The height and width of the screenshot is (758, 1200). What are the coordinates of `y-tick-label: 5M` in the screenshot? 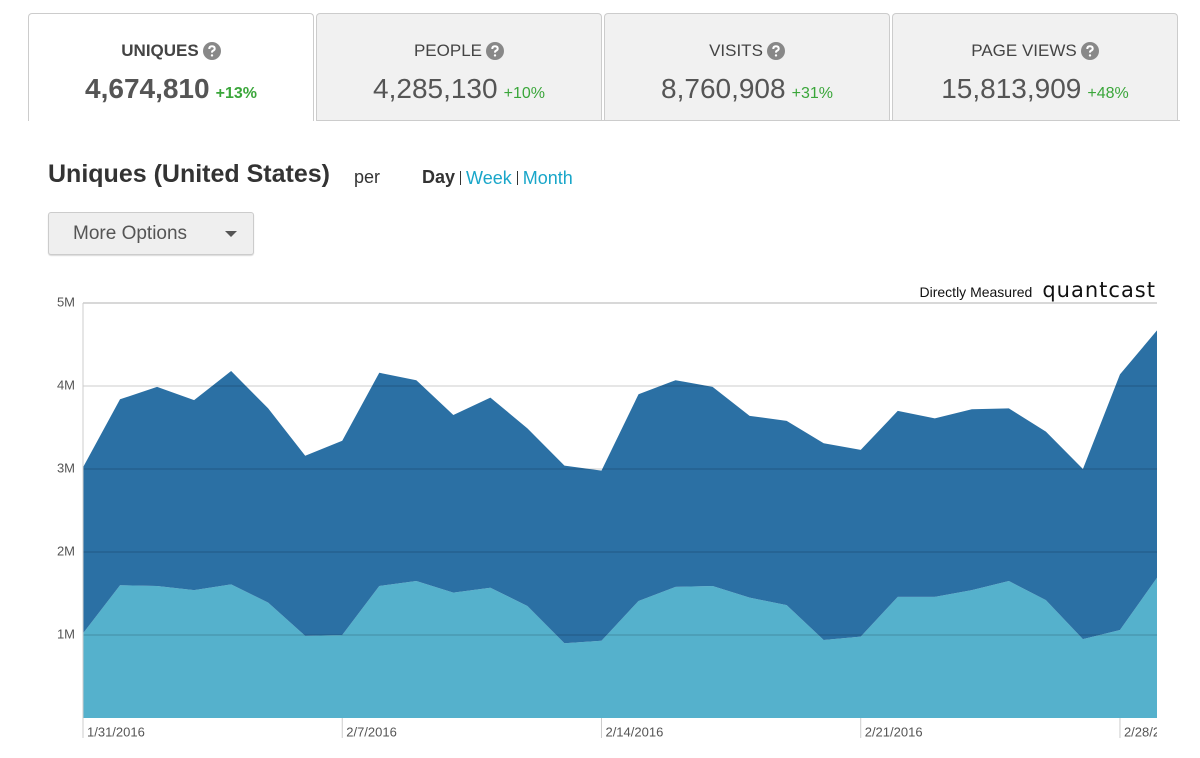 It's located at (66, 301).